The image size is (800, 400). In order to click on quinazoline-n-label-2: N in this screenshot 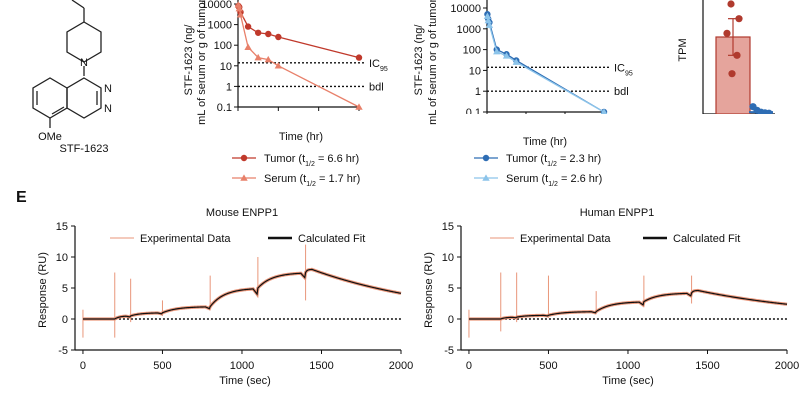, I will do `click(108, 109)`.